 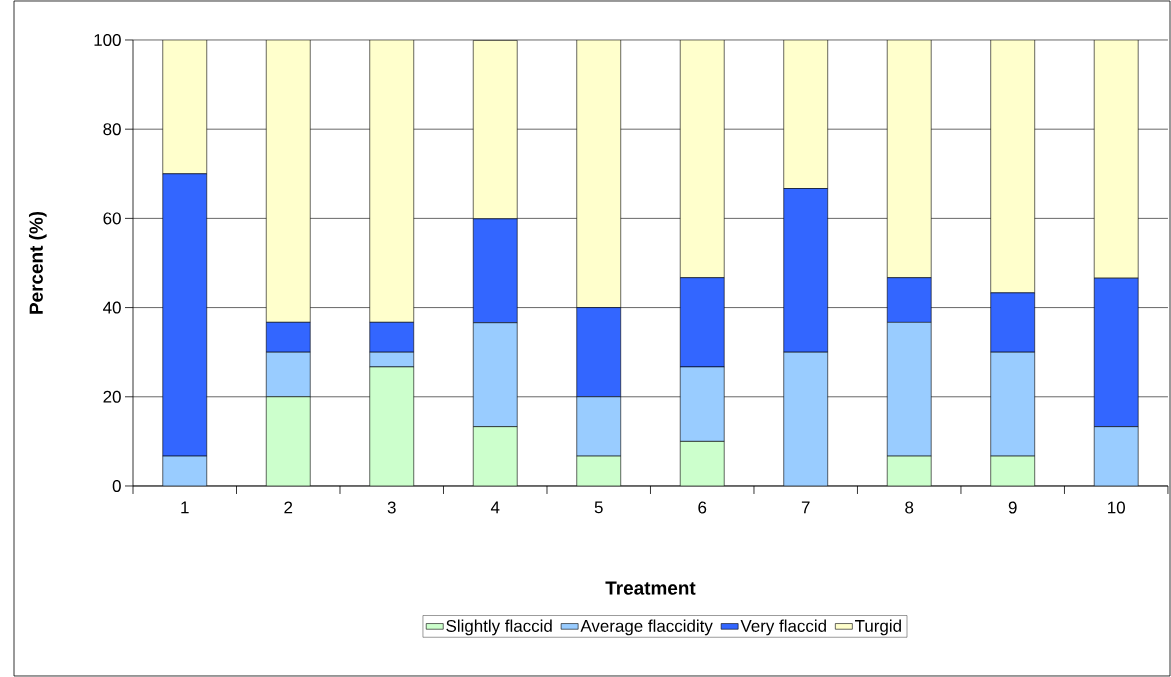 I want to click on x-tick-label: 3, so click(x=391, y=507).